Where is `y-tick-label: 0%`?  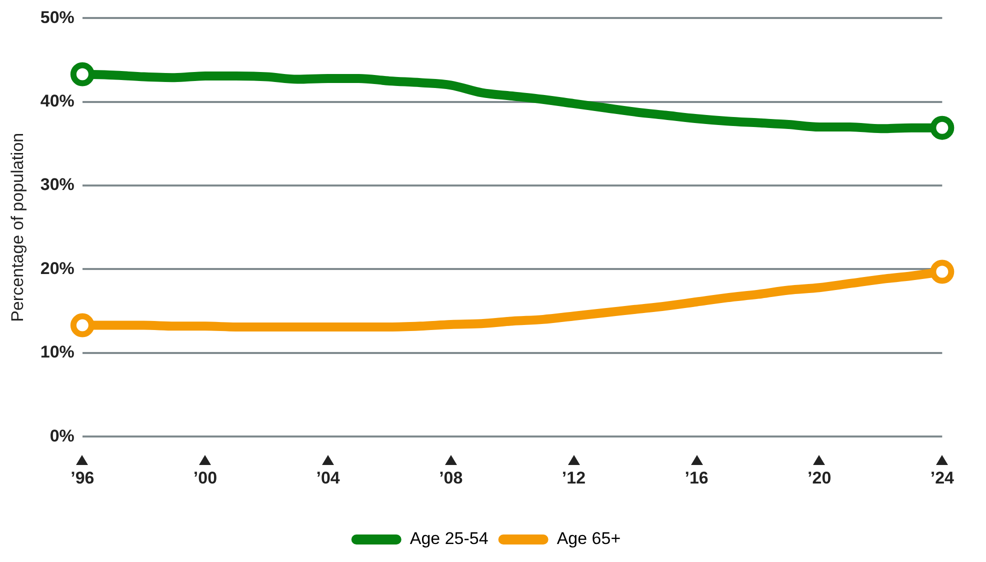
y-tick-label: 0% is located at coordinates (62, 436).